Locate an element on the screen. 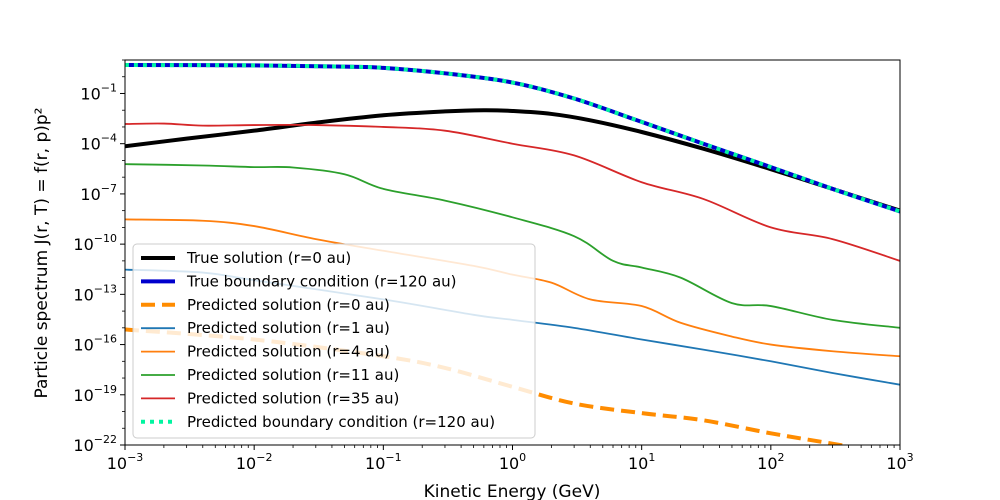 Image resolution: width=1000 pixels, height=500 pixels. y-tick-label: 10⁻⁷ is located at coordinates (98, 193).